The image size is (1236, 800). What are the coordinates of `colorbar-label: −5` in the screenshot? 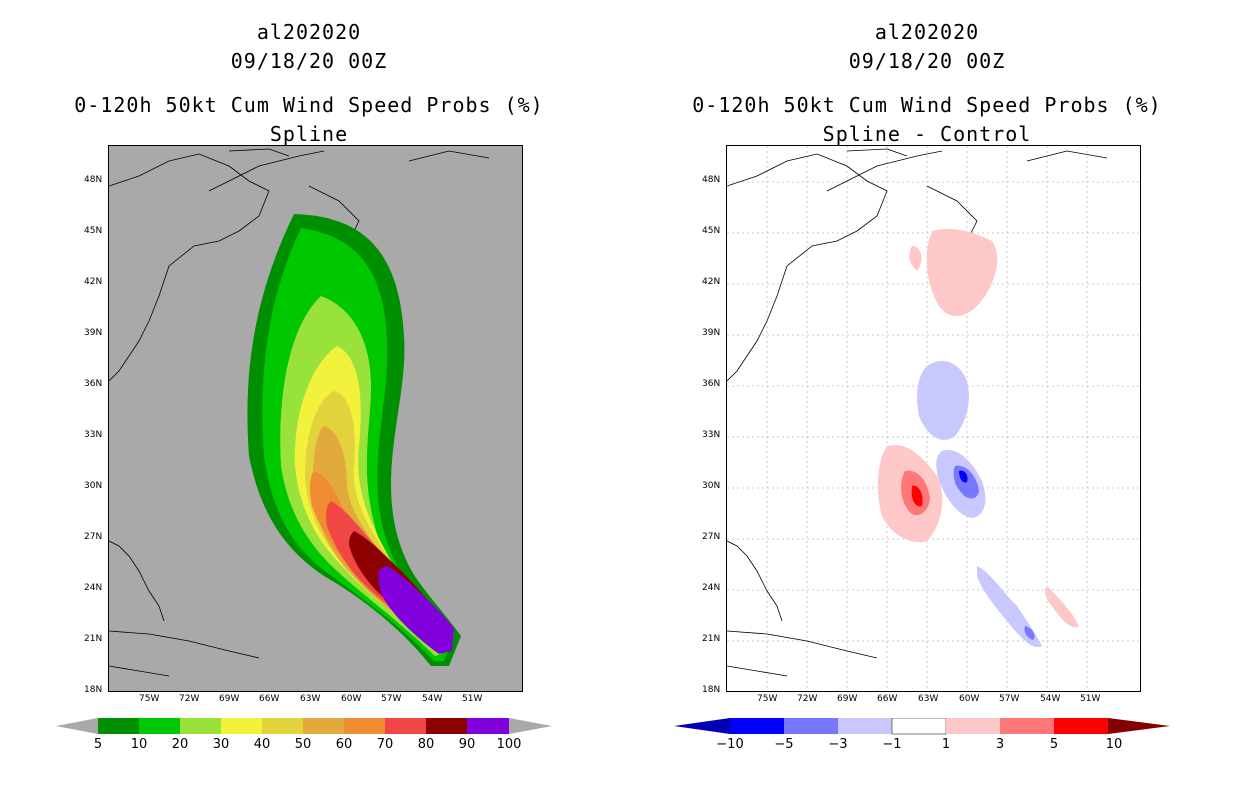 It's located at (784, 744).